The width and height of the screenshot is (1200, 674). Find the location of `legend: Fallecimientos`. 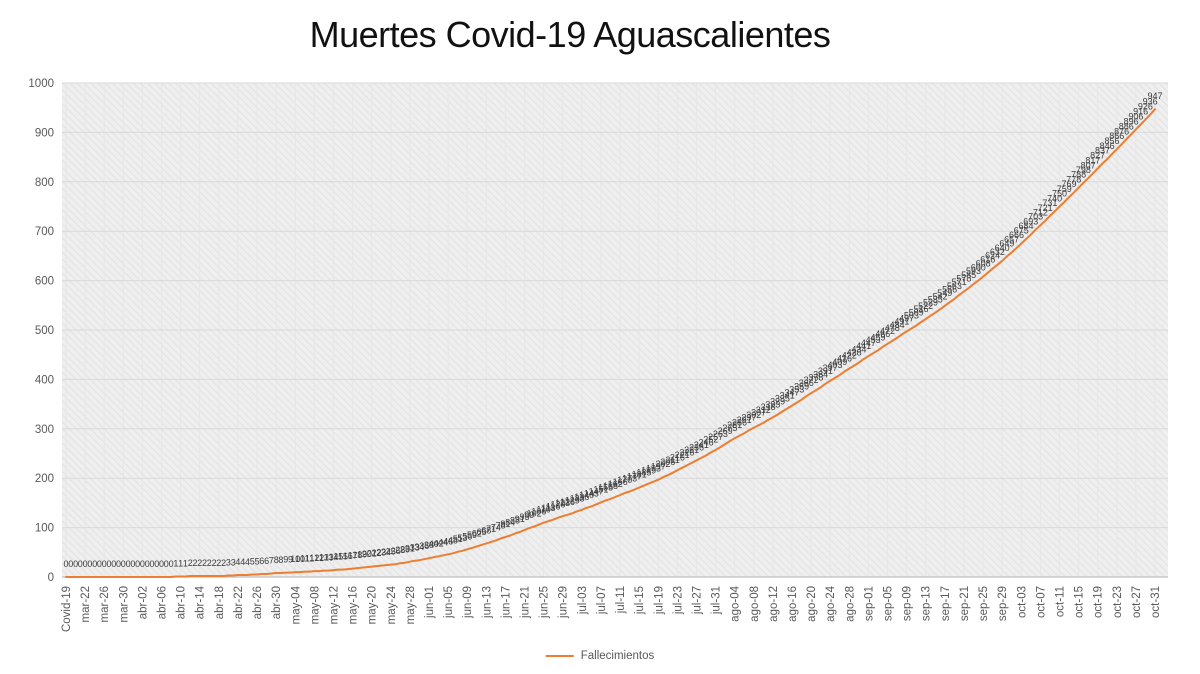

legend: Fallecimientos is located at coordinates (600, 656).